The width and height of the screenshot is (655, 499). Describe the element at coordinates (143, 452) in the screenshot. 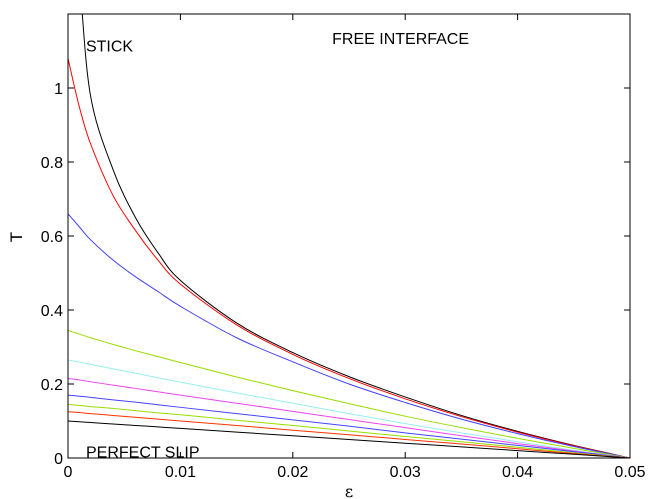

I see `annotation-perfect-slip: PERFECT SLIP` at that location.